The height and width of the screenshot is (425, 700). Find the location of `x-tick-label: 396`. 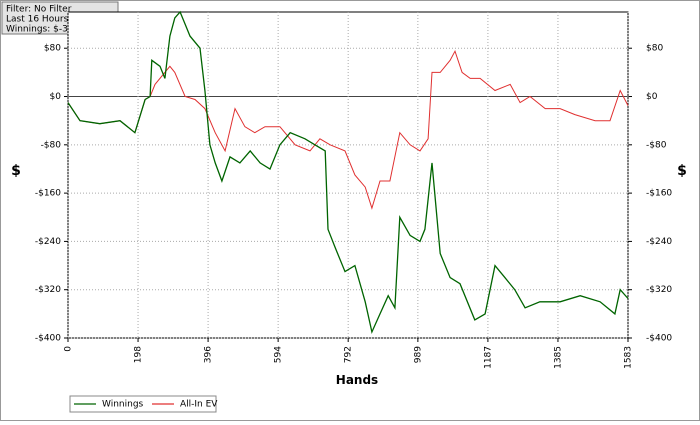

x-tick-label: 396 is located at coordinates (209, 354).